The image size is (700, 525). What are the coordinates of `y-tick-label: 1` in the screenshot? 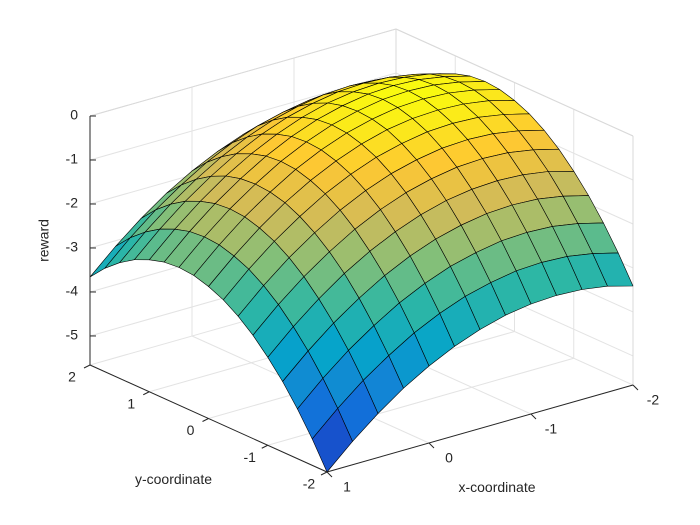 It's located at (131, 403).